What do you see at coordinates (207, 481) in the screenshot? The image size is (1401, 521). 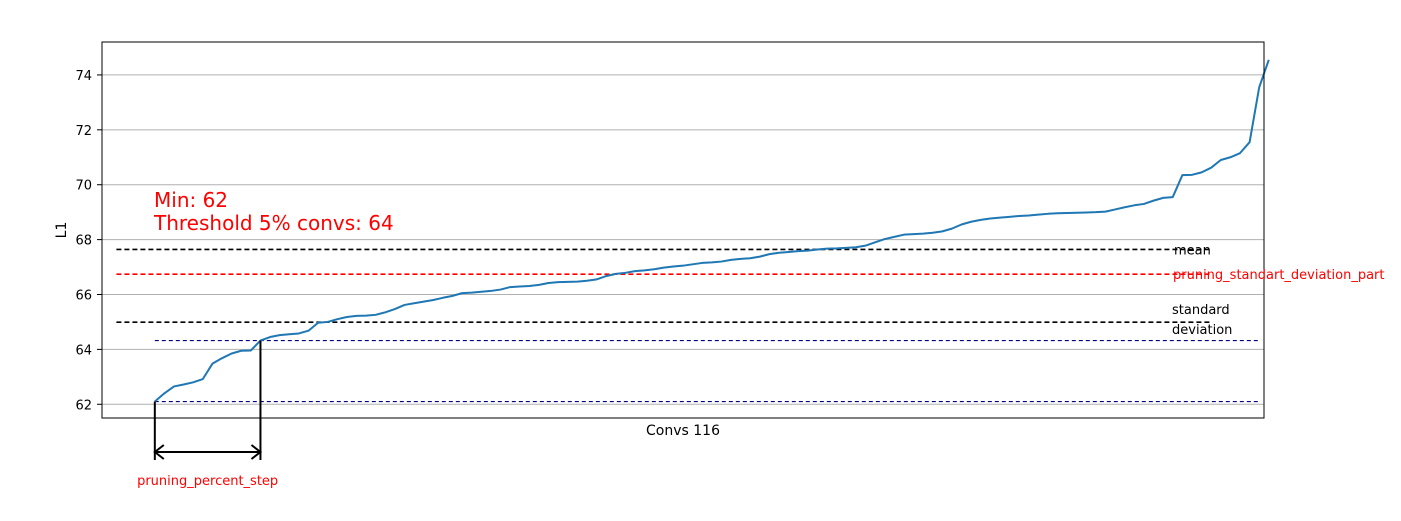 I see `percent-step-label: pruning_percent_step` at bounding box center [207, 481].